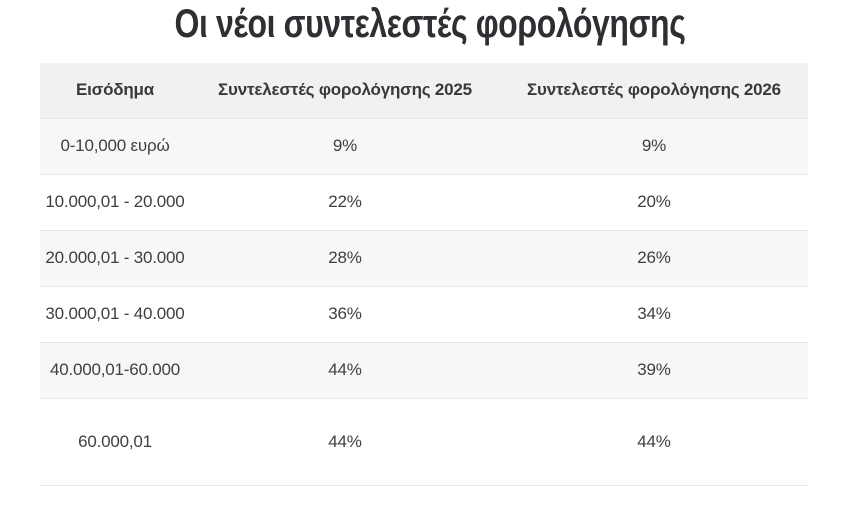 Image resolution: width=860 pixels, height=508 pixels. Describe the element at coordinates (654, 202) in the screenshot. I see `rate-2026-cell: 20%` at that location.